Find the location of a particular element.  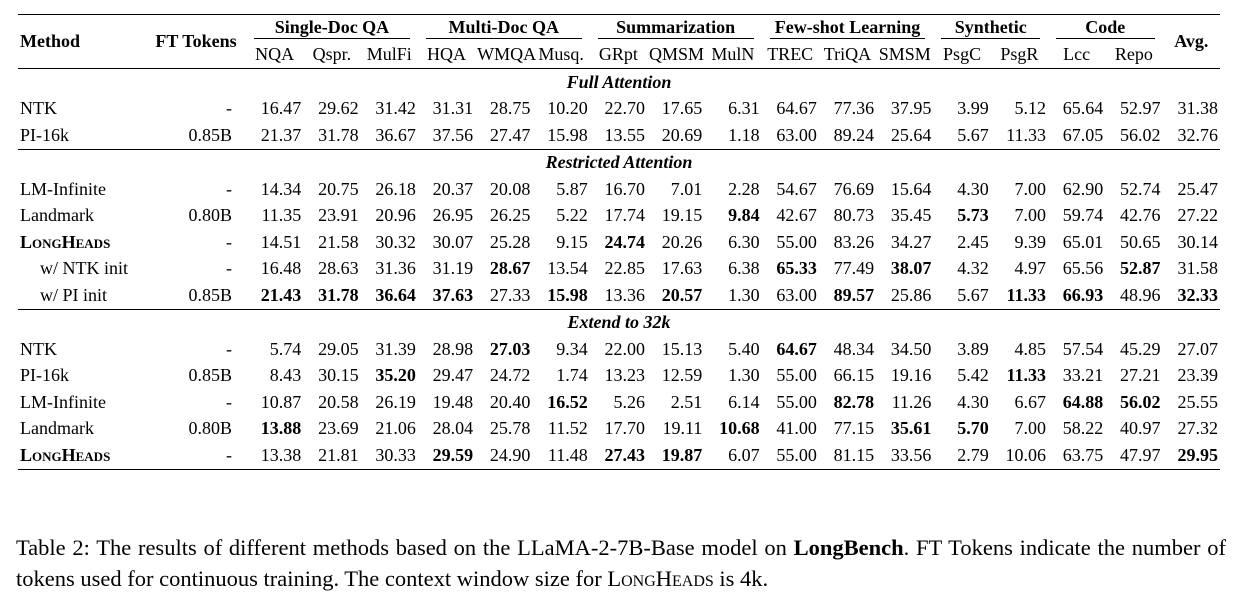

value-cell: 20.69 is located at coordinates (675, 135).